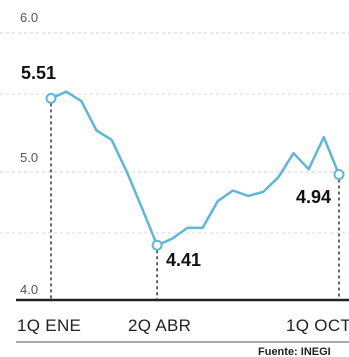 Image resolution: width=349 pixels, height=357 pixels. Describe the element at coordinates (339, 175) in the screenshot. I see `data-point-end` at that location.